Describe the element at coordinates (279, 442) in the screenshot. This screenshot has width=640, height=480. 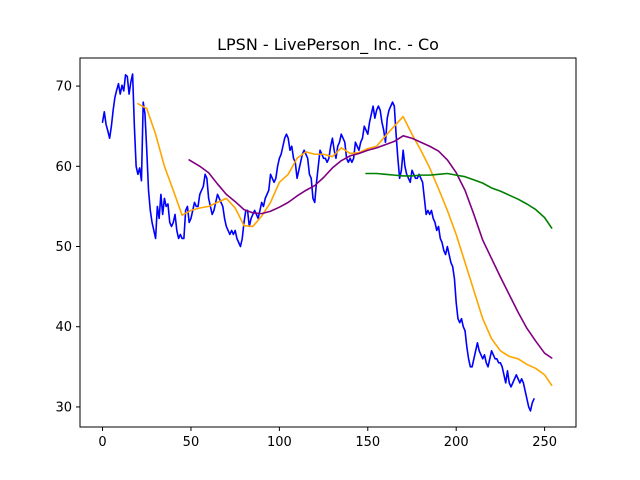
I see `x-tick-label: 100` at that location.